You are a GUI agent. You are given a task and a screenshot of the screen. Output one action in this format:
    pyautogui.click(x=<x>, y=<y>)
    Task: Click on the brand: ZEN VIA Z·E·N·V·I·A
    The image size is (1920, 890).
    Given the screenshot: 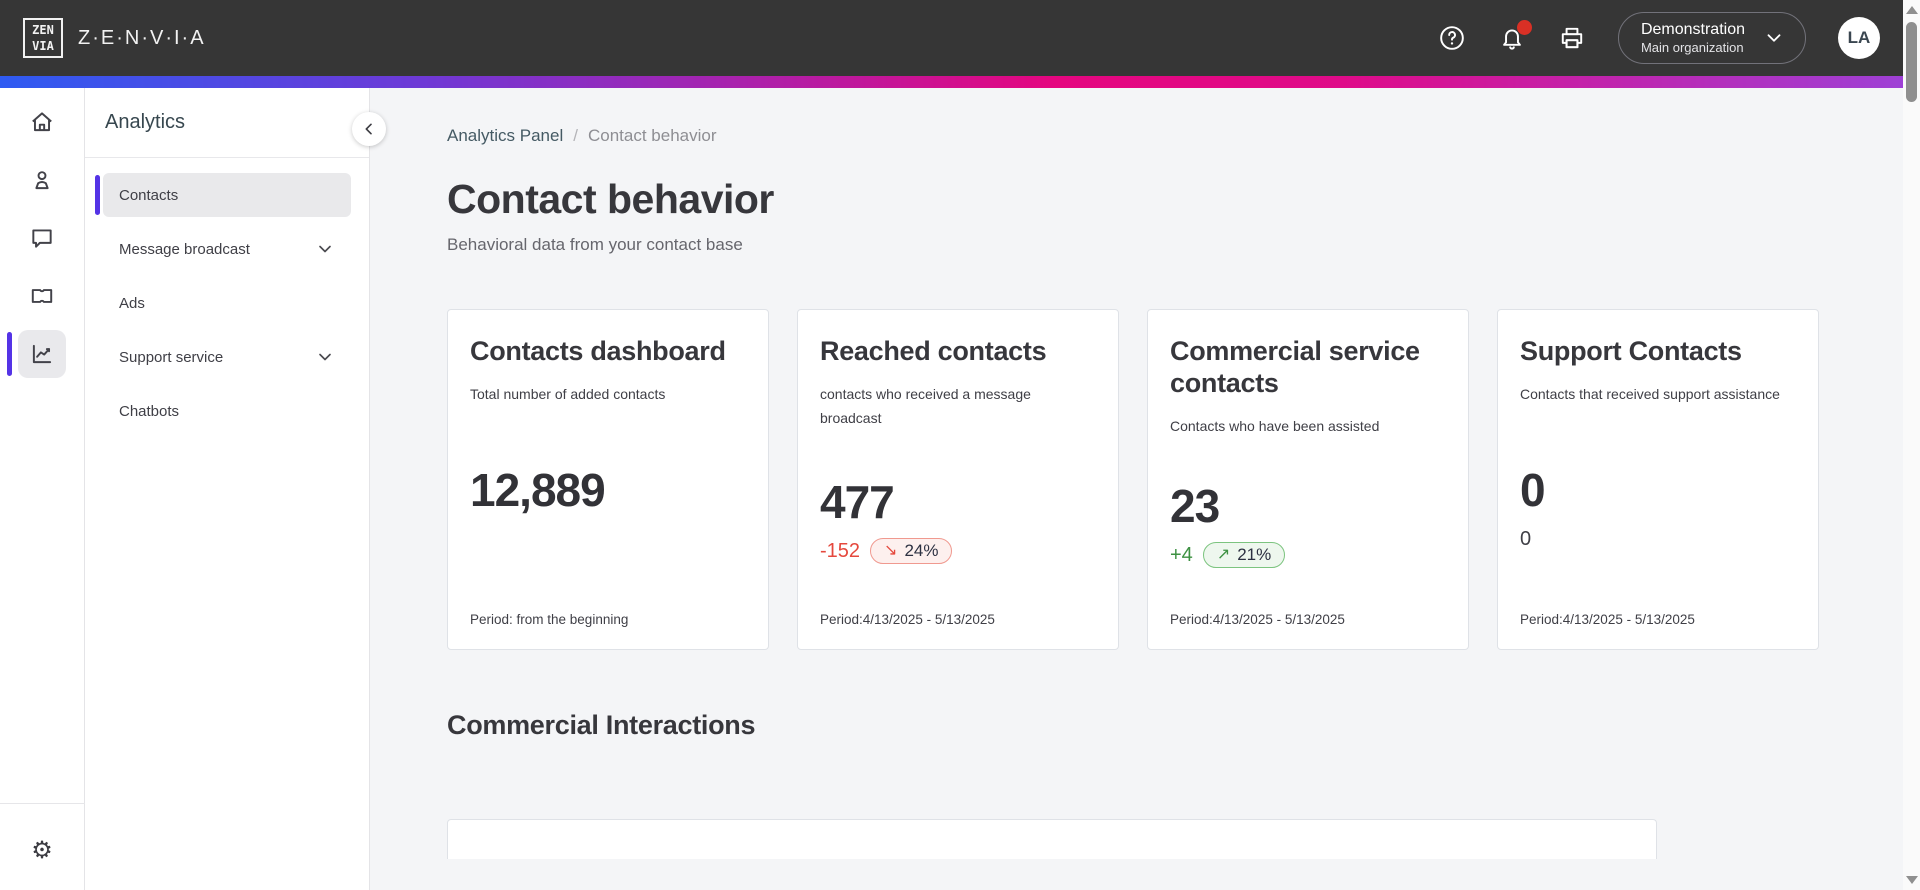 What is the action you would take?
    pyautogui.click(x=114, y=38)
    